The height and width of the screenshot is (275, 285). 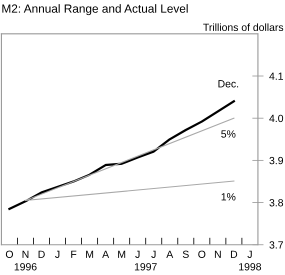 What do you see at coordinates (25, 266) in the screenshot?
I see `text: 1996` at bounding box center [25, 266].